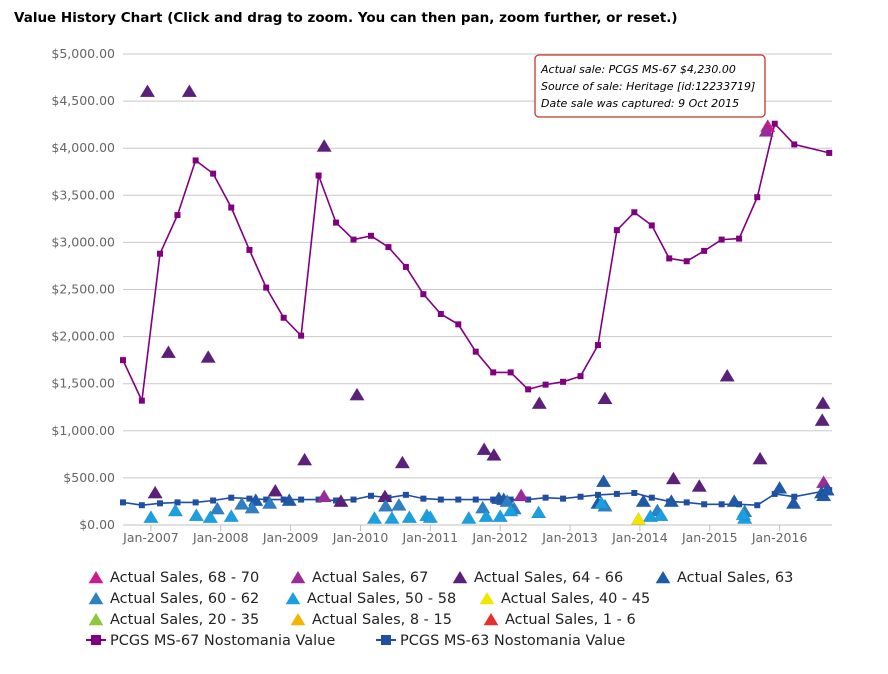 This screenshot has height=674, width=888. What do you see at coordinates (210, 641) in the screenshot?
I see `legend-item: PCGS MS-67 Nostomania Value` at bounding box center [210, 641].